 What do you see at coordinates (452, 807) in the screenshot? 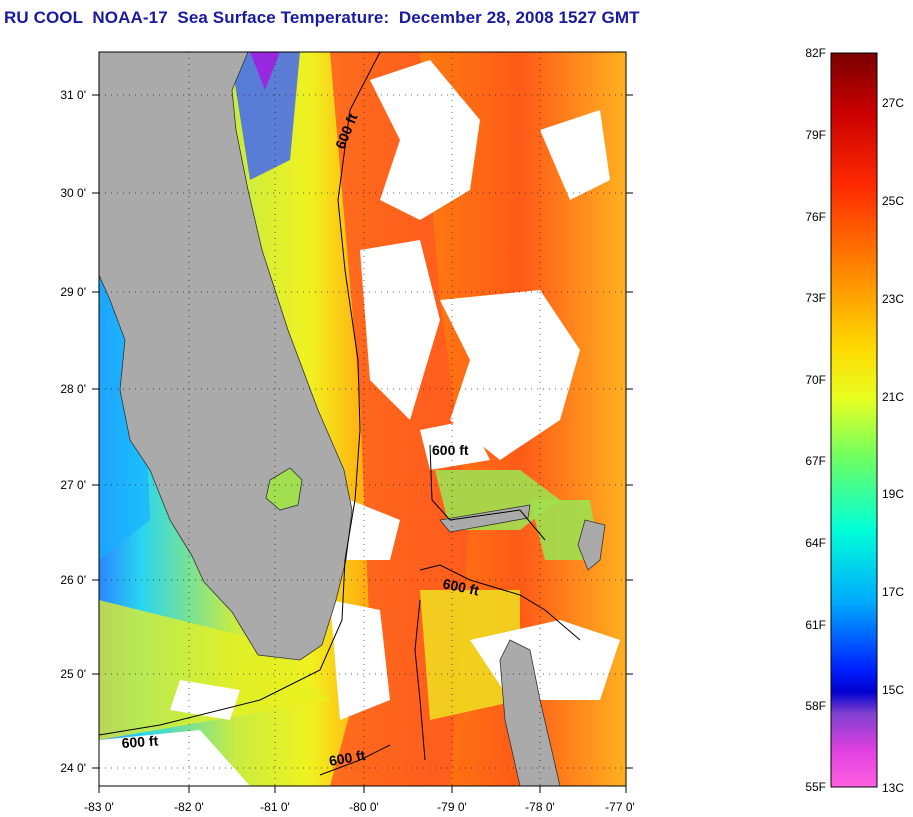
I see `lon-tick-label: -79 0'` at bounding box center [452, 807].